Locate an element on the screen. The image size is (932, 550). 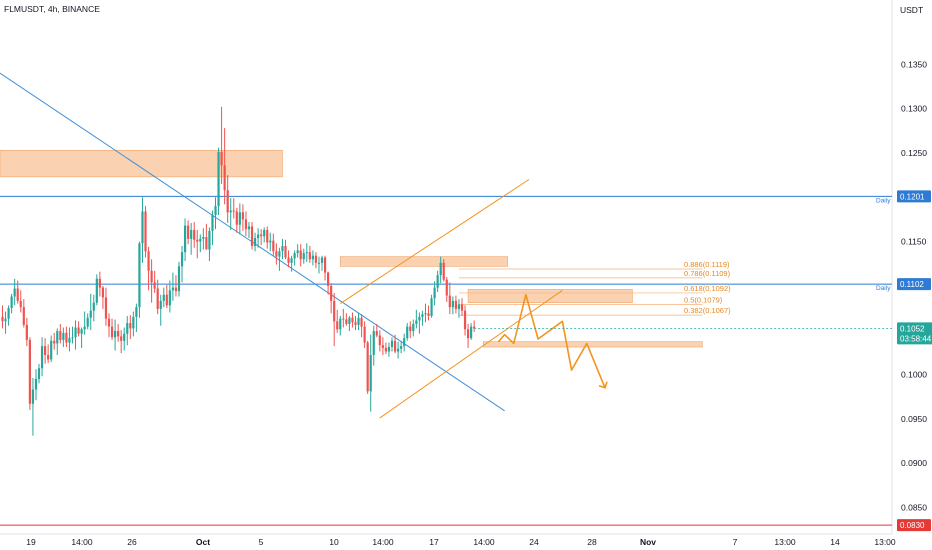
y-tick-label: 0.1350 is located at coordinates (914, 64).